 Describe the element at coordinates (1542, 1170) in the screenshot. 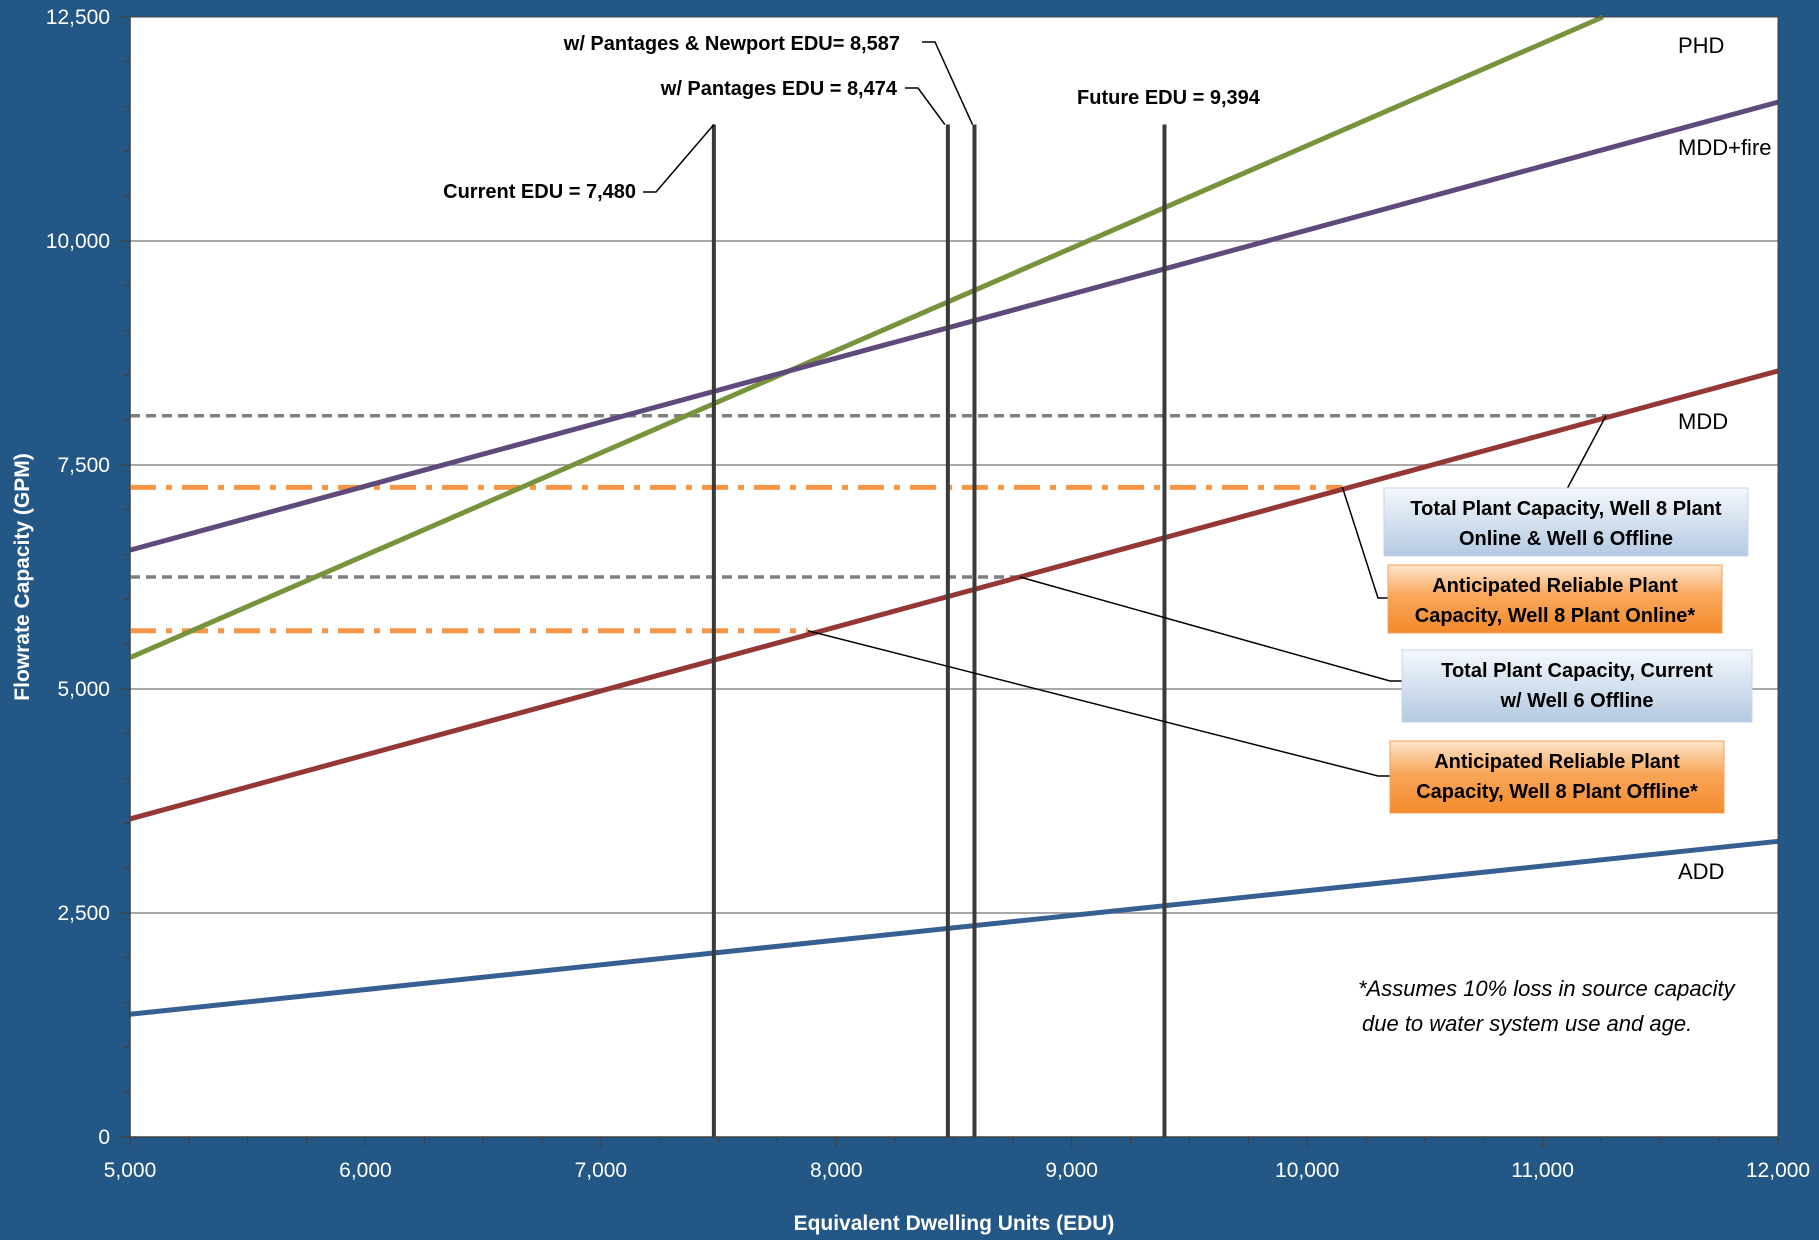

I see `x-tick-label: 11,000` at that location.